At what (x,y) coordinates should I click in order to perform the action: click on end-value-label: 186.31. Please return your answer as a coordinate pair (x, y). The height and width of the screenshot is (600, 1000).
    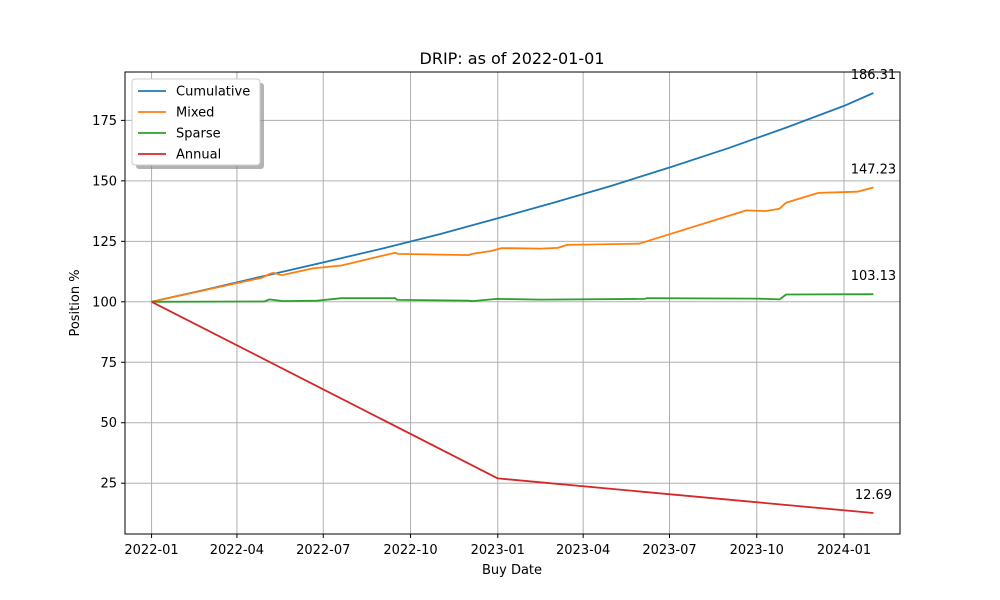
    Looking at the image, I should click on (874, 75).